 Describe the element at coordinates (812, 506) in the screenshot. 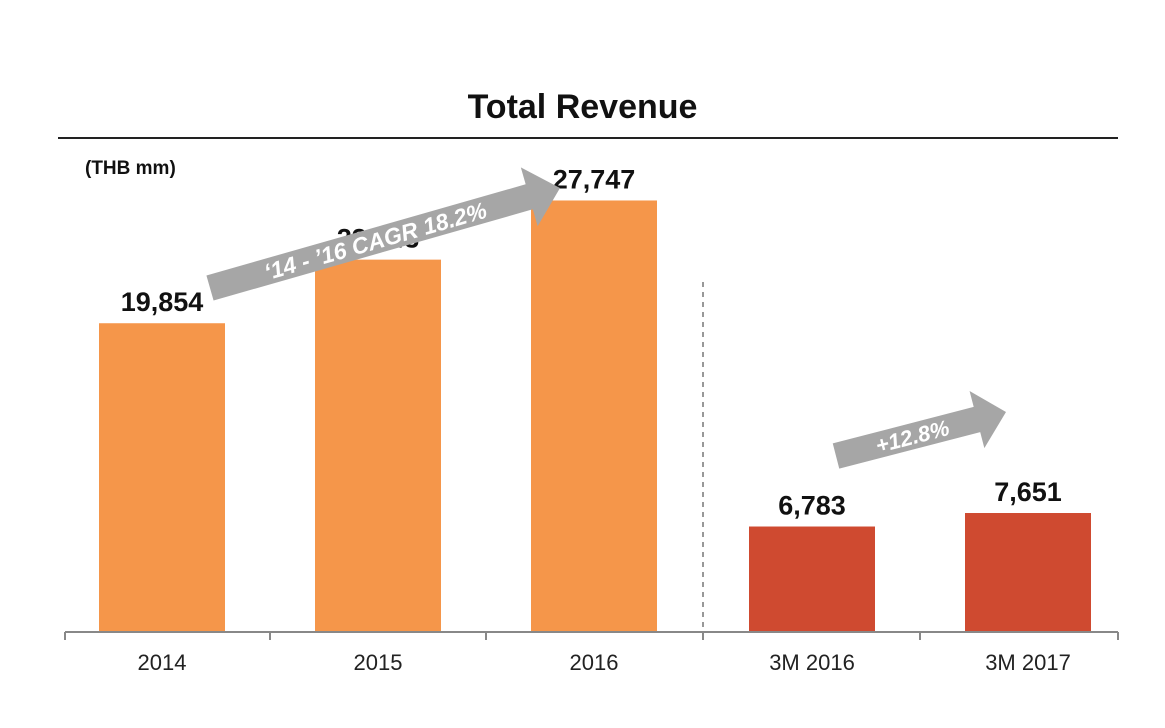

I see `value-label: 6,783` at that location.